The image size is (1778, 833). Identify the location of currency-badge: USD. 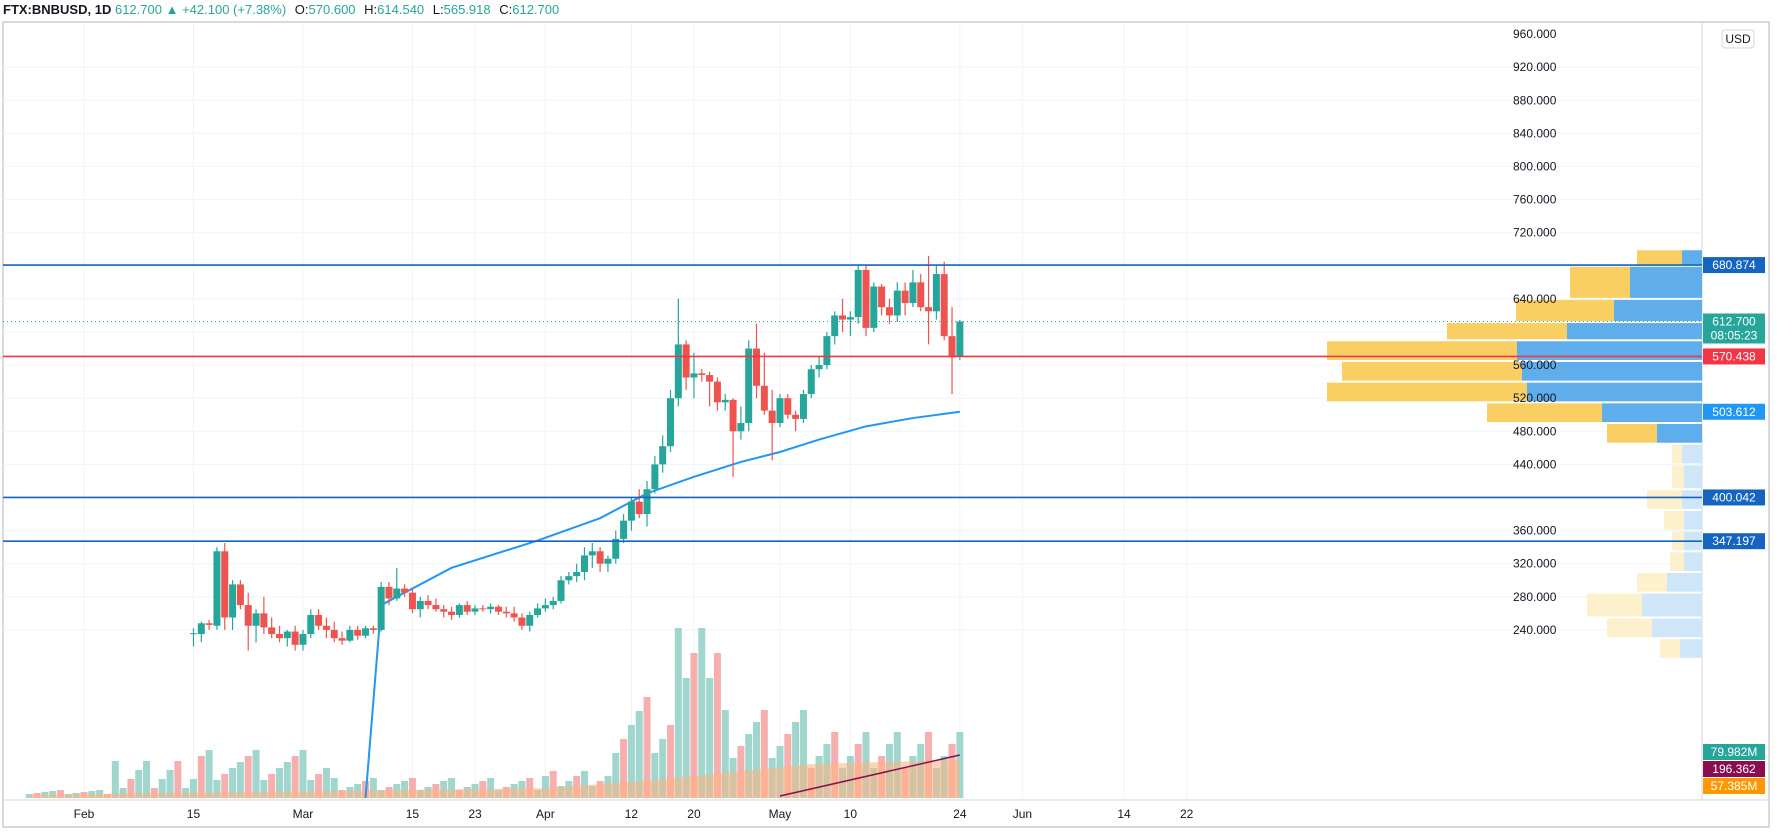
(1738, 39).